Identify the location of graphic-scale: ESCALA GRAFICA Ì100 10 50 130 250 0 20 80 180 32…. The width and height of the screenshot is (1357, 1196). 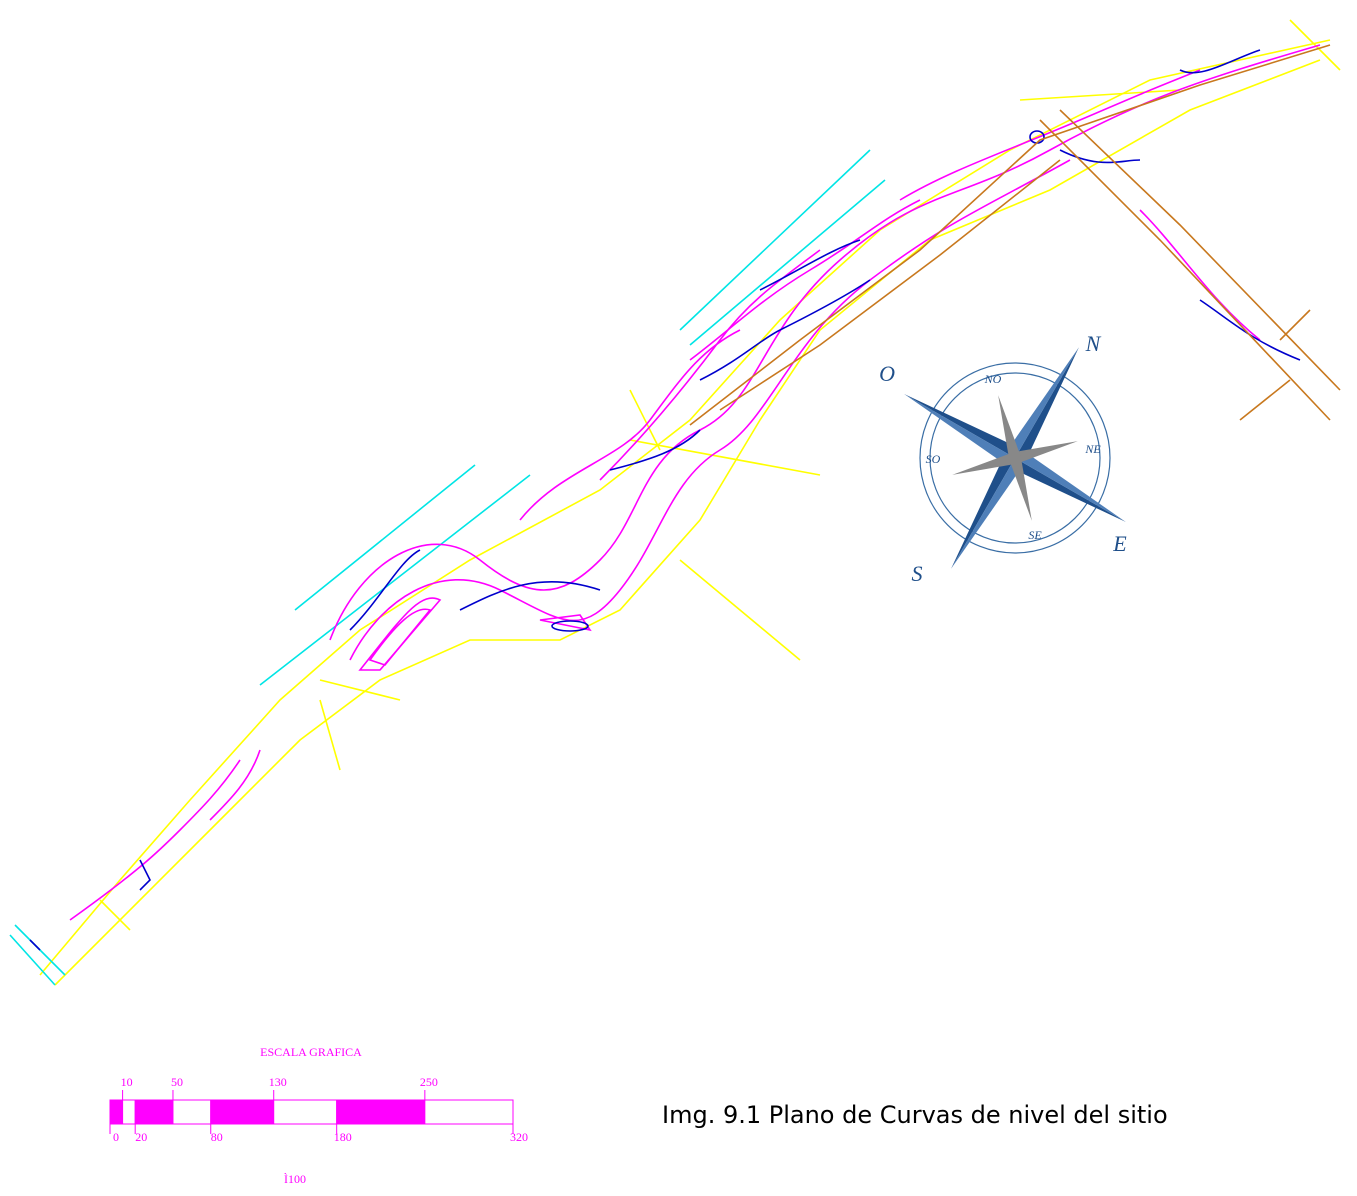
(318, 1115).